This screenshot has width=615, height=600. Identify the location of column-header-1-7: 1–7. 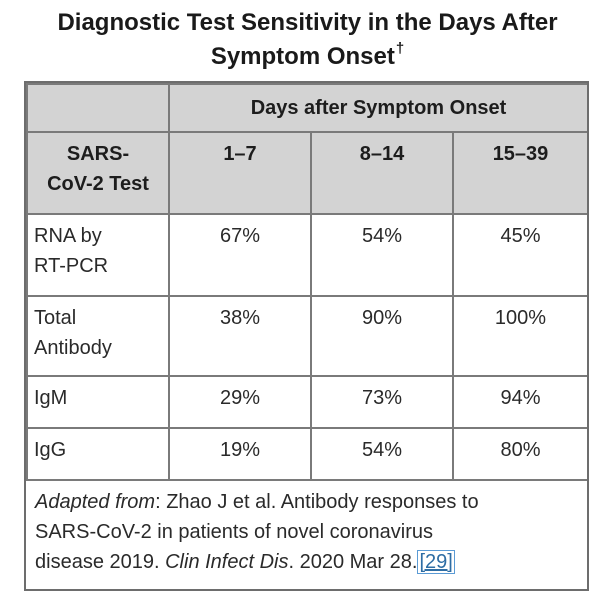
(240, 173).